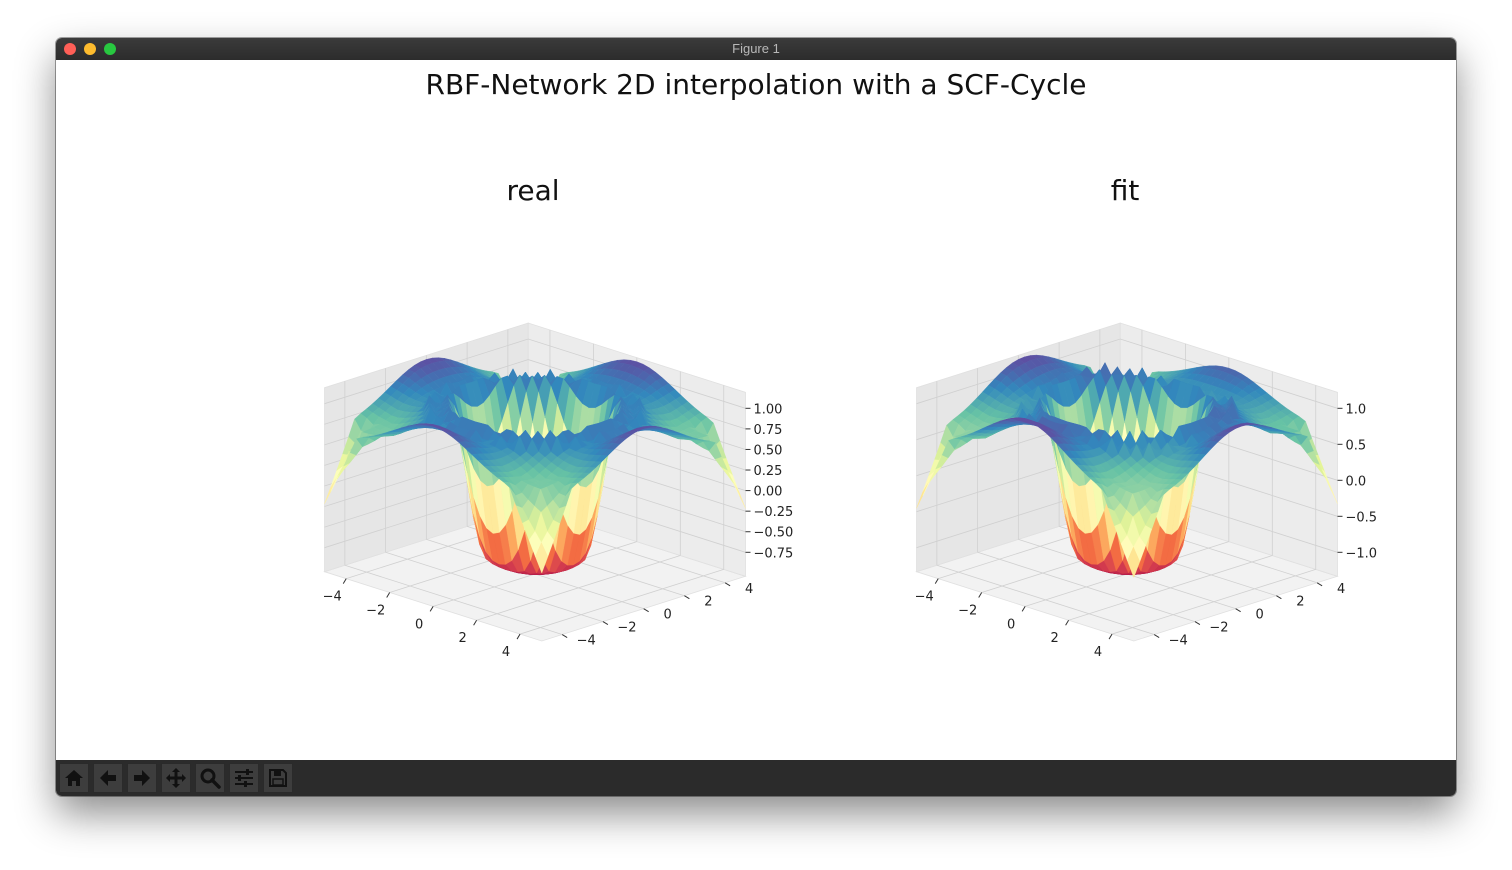 The height and width of the screenshot is (870, 1512). What do you see at coordinates (70, 49) in the screenshot?
I see `close-window-button` at bounding box center [70, 49].